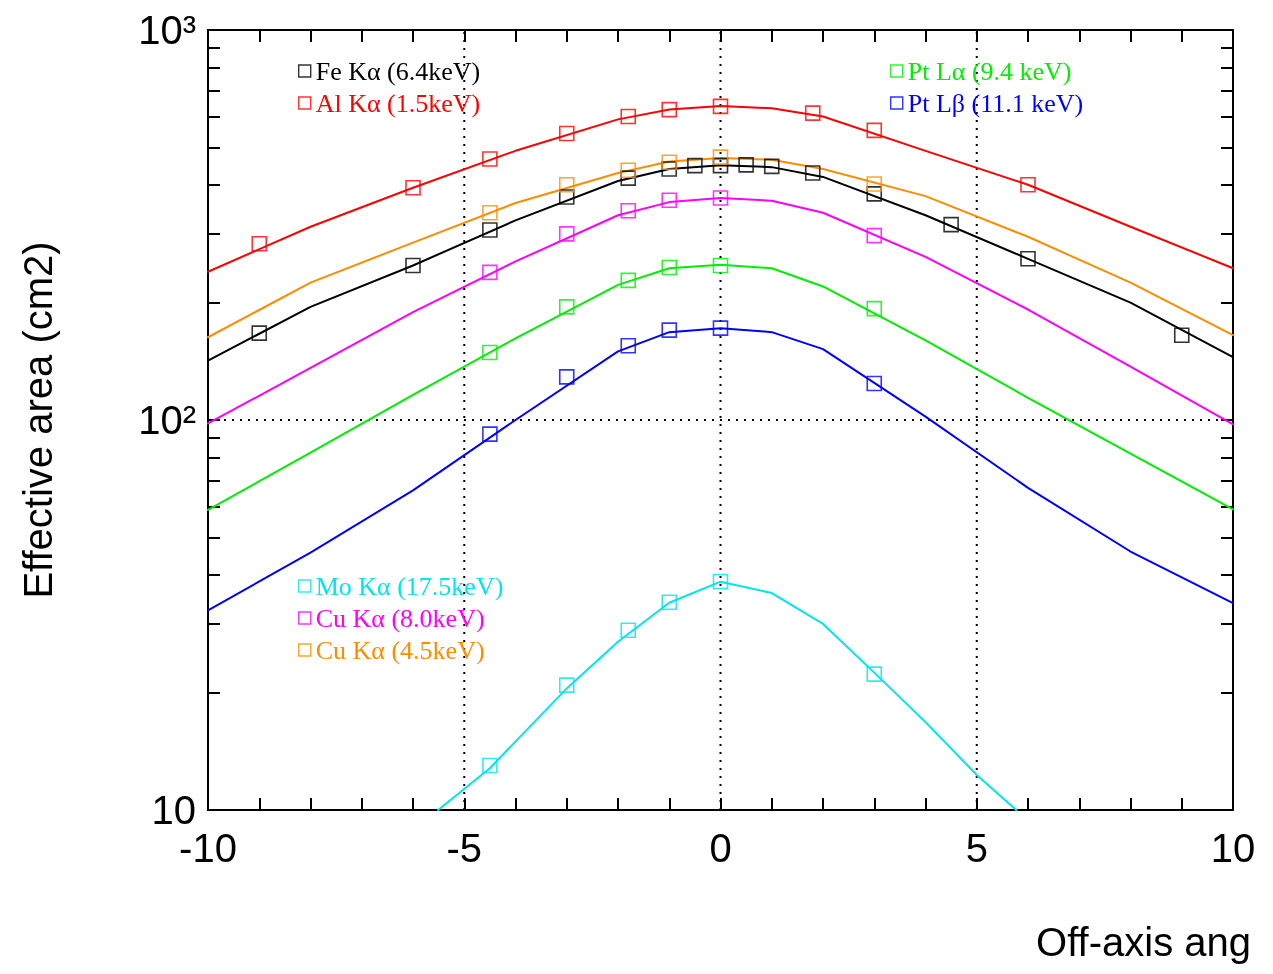  Describe the element at coordinates (398, 103) in the screenshot. I see `legend-label: Al Kα (1.5keV)` at that location.